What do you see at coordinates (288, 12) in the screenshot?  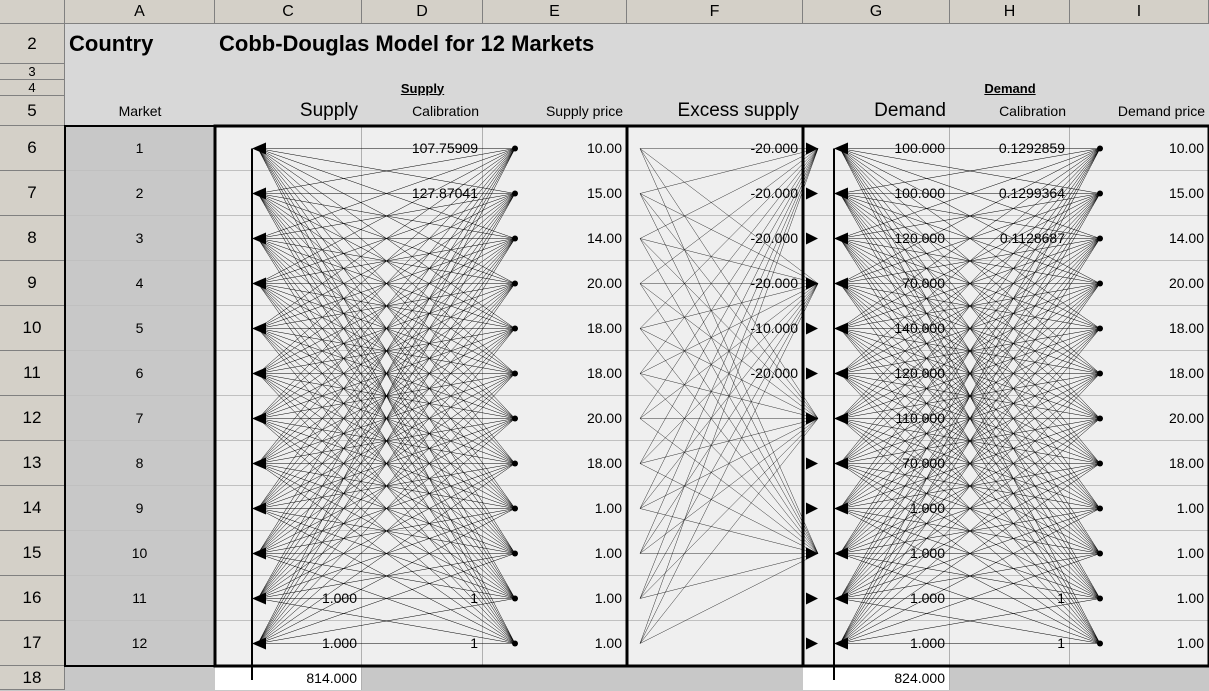 I see `column-header: C` at bounding box center [288, 12].